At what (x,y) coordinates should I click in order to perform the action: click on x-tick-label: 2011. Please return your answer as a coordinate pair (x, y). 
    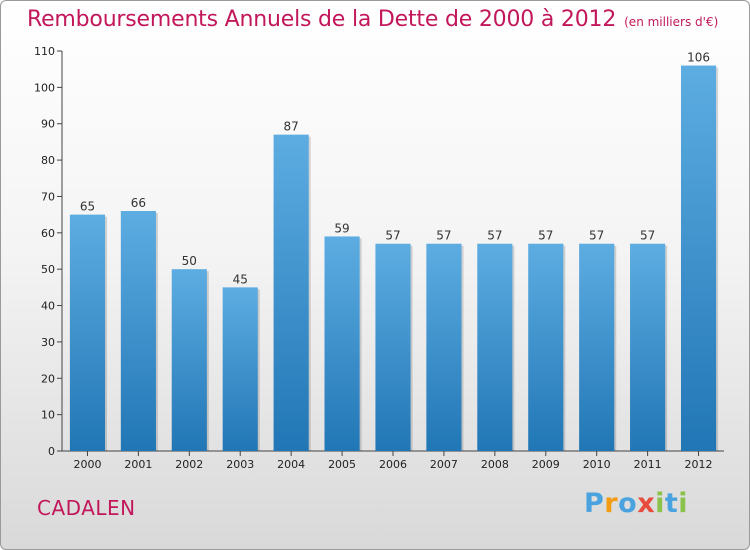
    Looking at the image, I should click on (648, 464).